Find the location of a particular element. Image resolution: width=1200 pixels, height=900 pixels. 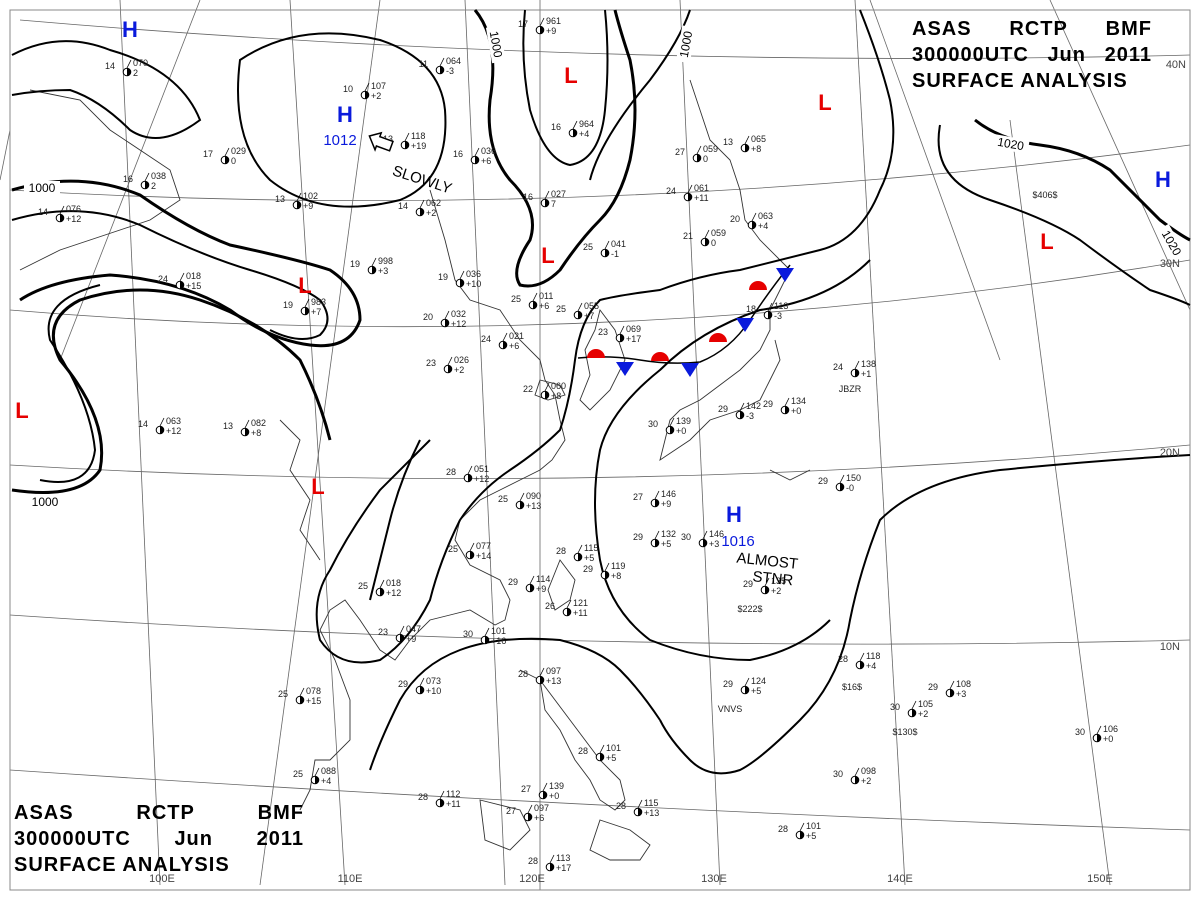

station-pressure: 150 is located at coordinates (853, 478).